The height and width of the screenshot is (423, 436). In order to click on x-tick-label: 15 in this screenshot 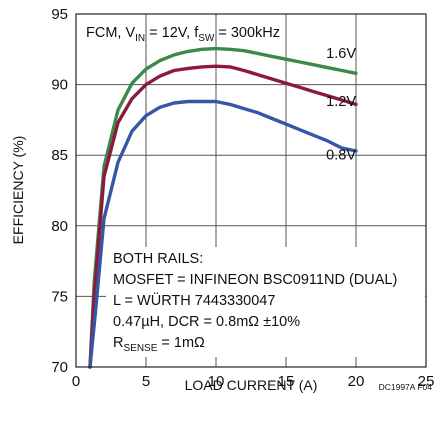, I will do `click(286, 381)`.